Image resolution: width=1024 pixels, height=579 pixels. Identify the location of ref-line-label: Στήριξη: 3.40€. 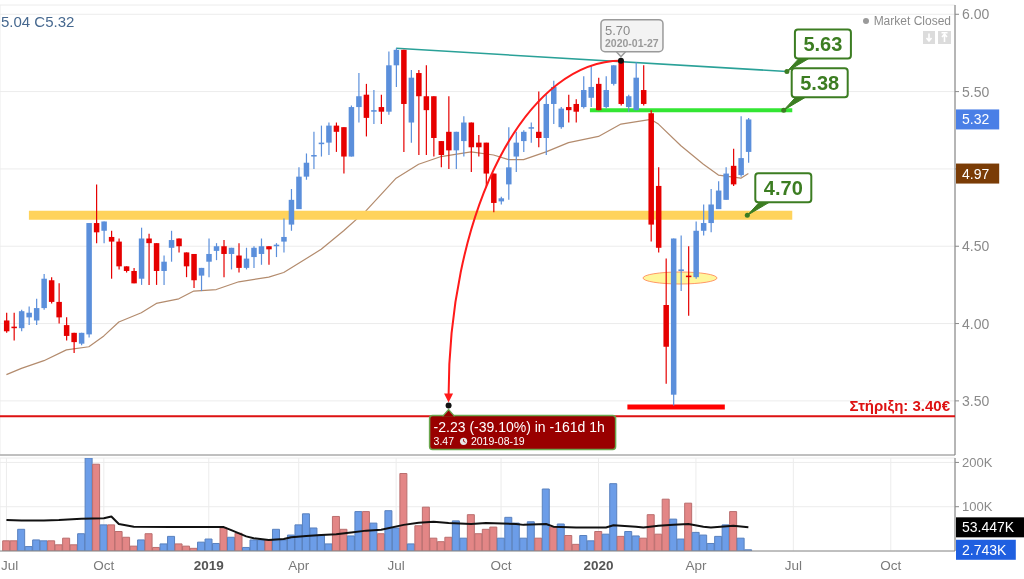
(900, 406).